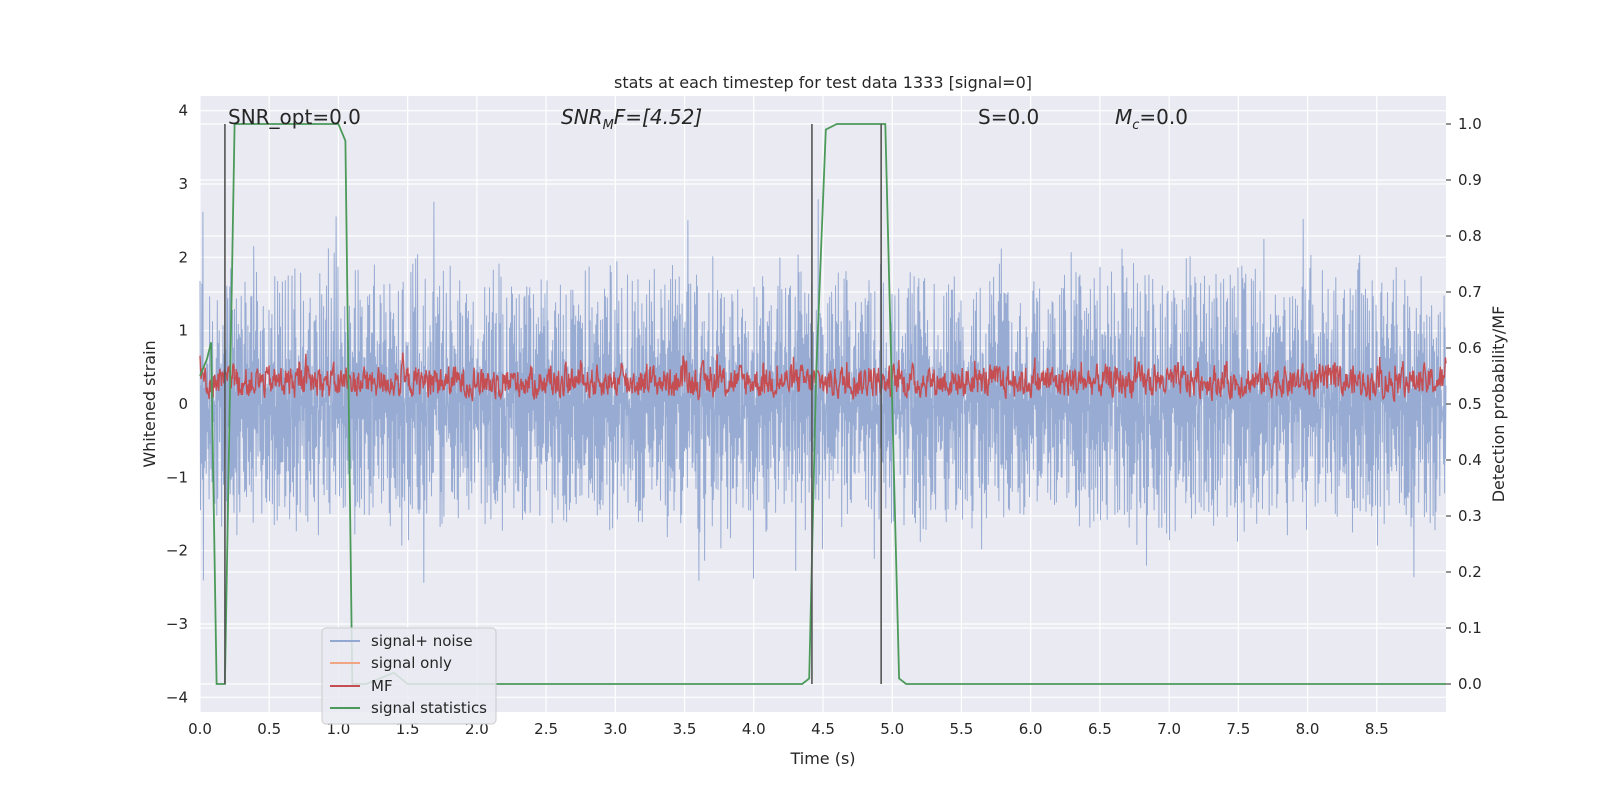 This screenshot has width=1600, height=804. Describe the element at coordinates (177, 624) in the screenshot. I see `y-left-tick-label: −3` at that location.